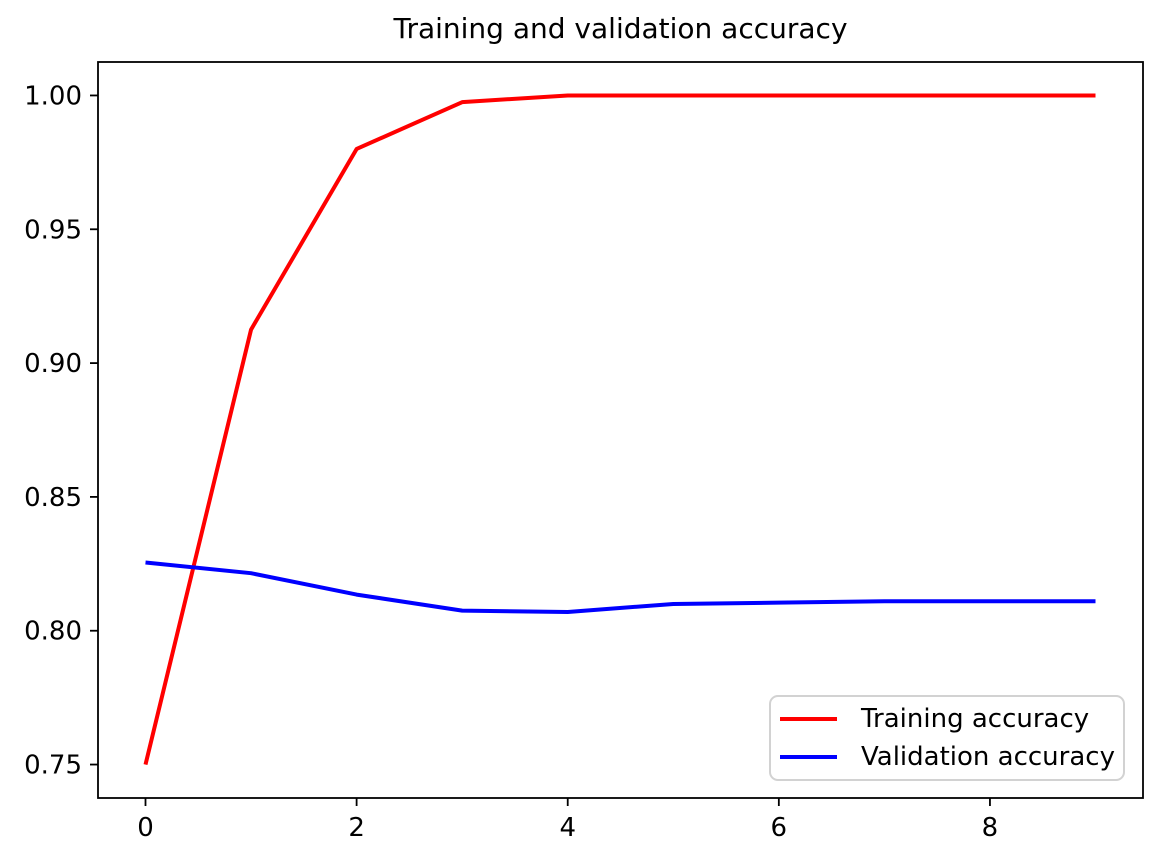 The height and width of the screenshot is (862, 1158). I want to click on x-tick-label: 4, so click(567, 828).